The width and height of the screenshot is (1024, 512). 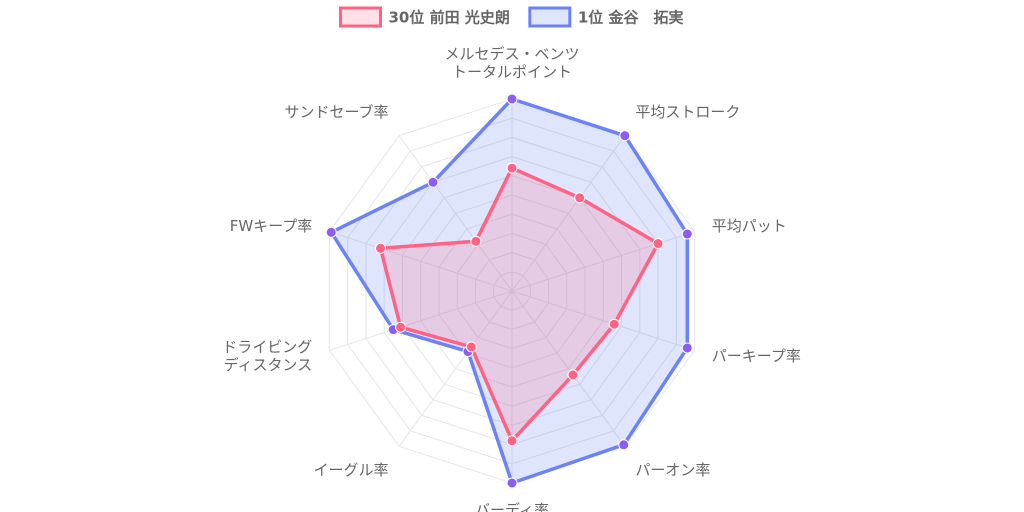 What do you see at coordinates (749, 226) in the screenshot?
I see `axis-label: 平均パット` at bounding box center [749, 226].